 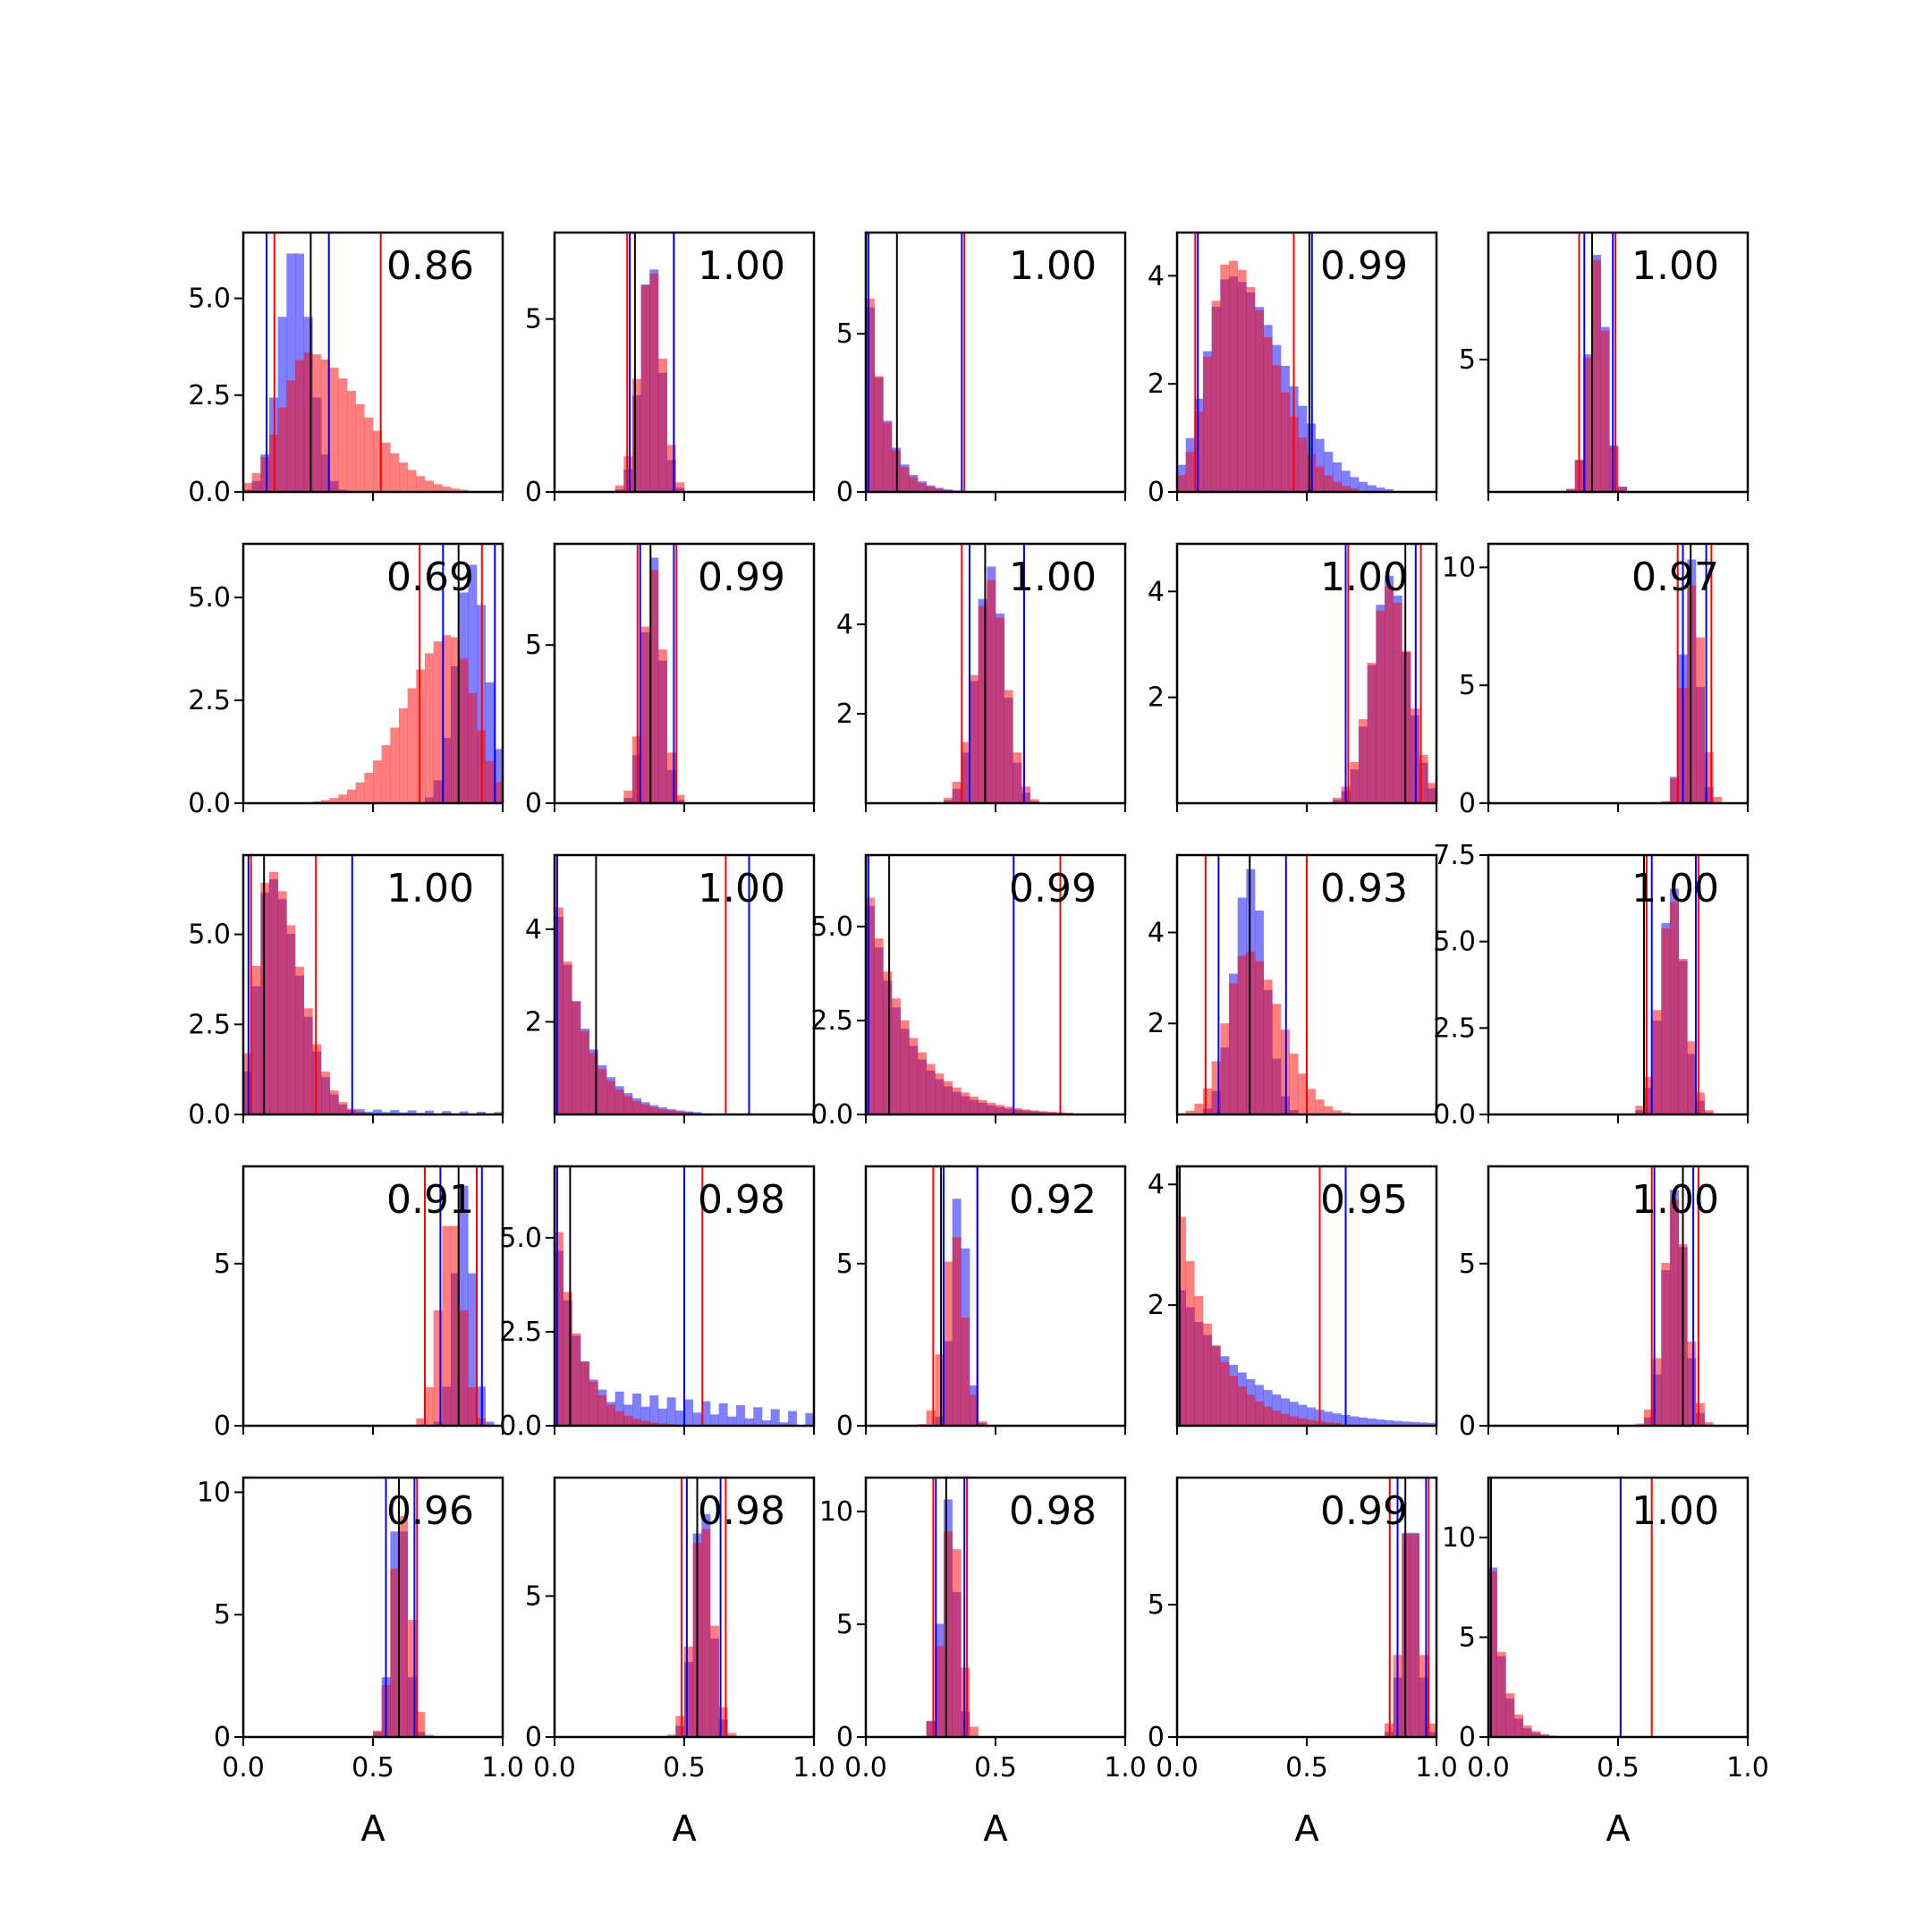 I want to click on correlation-label: 0.98, so click(x=741, y=1511).